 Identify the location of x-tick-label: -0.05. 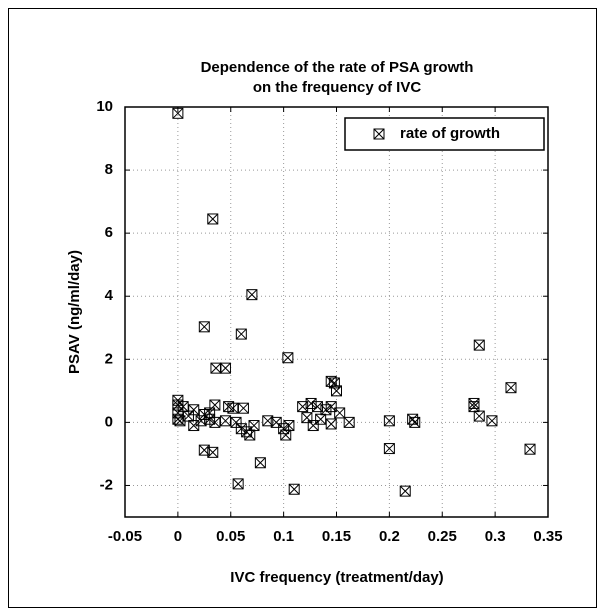
(125, 536).